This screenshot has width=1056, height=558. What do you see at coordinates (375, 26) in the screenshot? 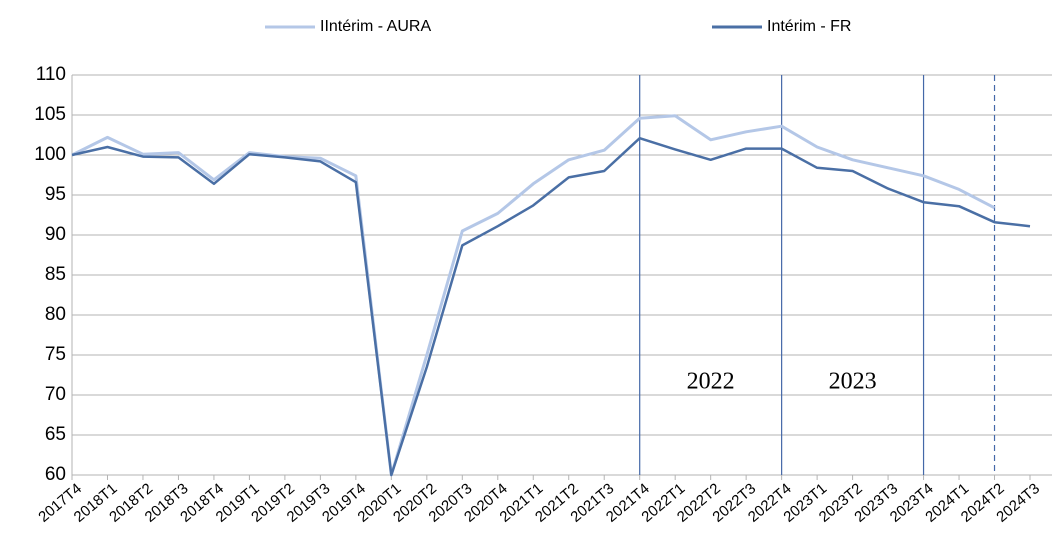
I see `legend-label: IIntérim - AURA` at bounding box center [375, 26].